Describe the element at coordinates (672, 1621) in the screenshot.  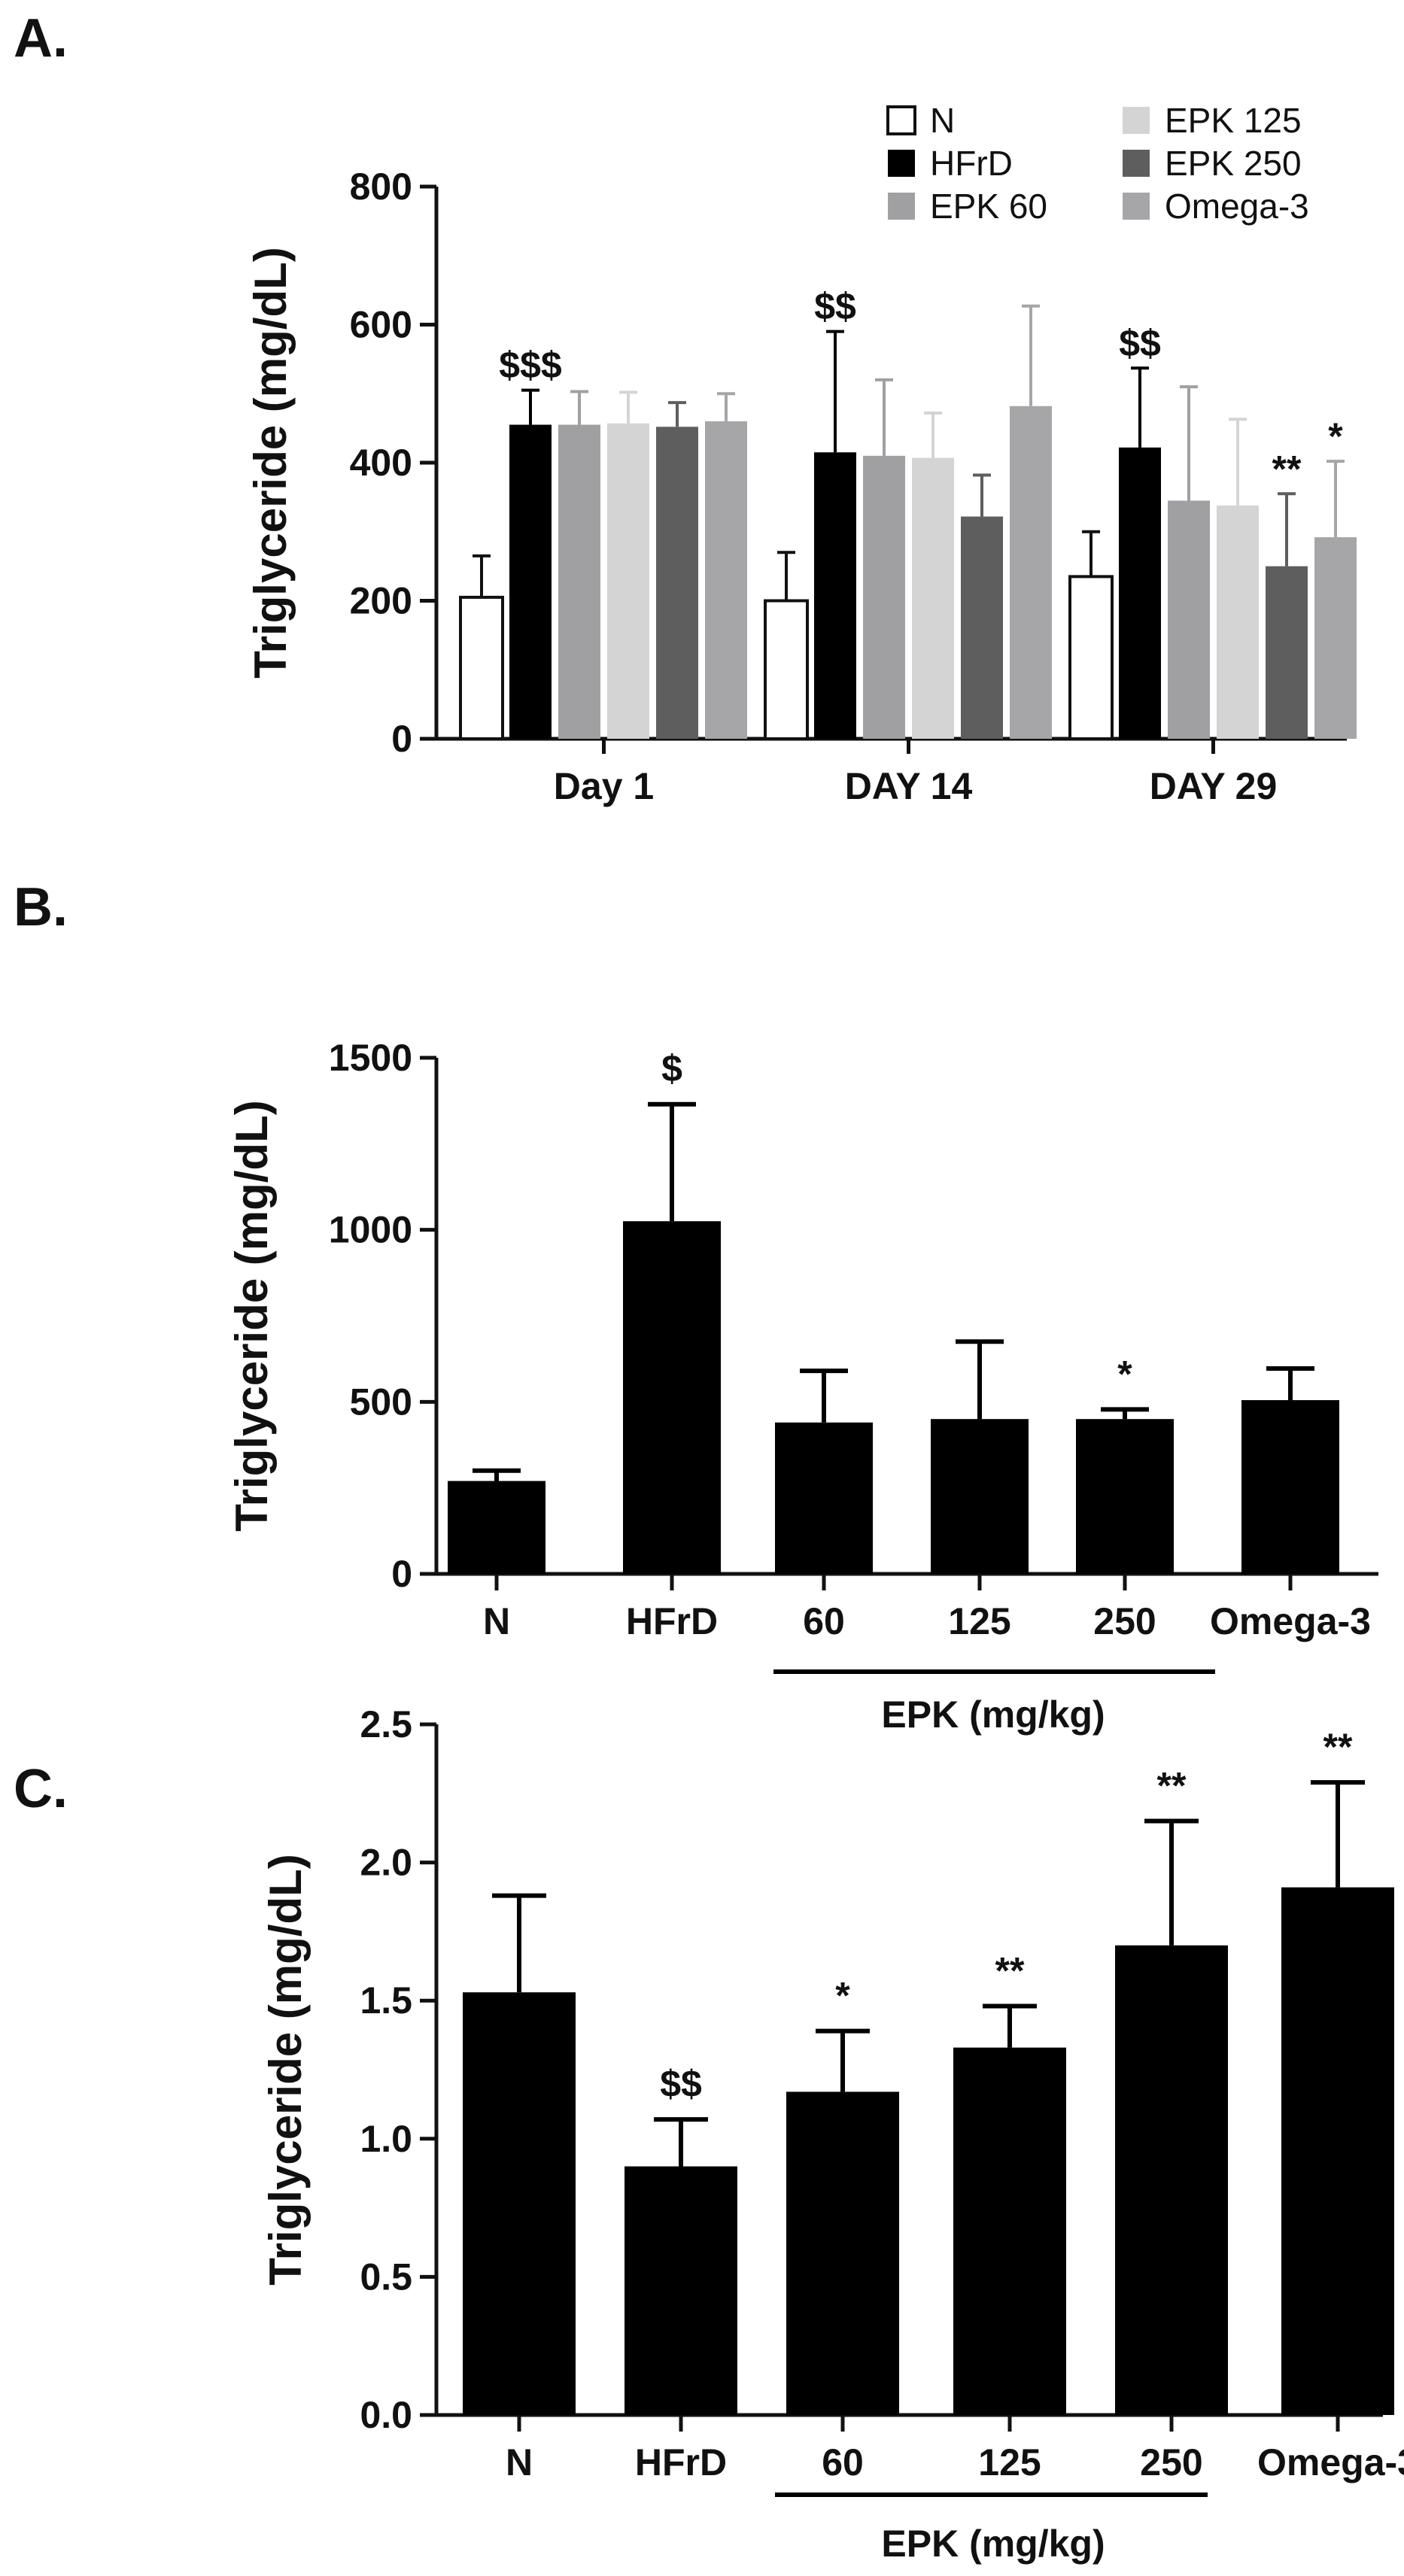
I see `panel-b-category-label: HFrD` at that location.